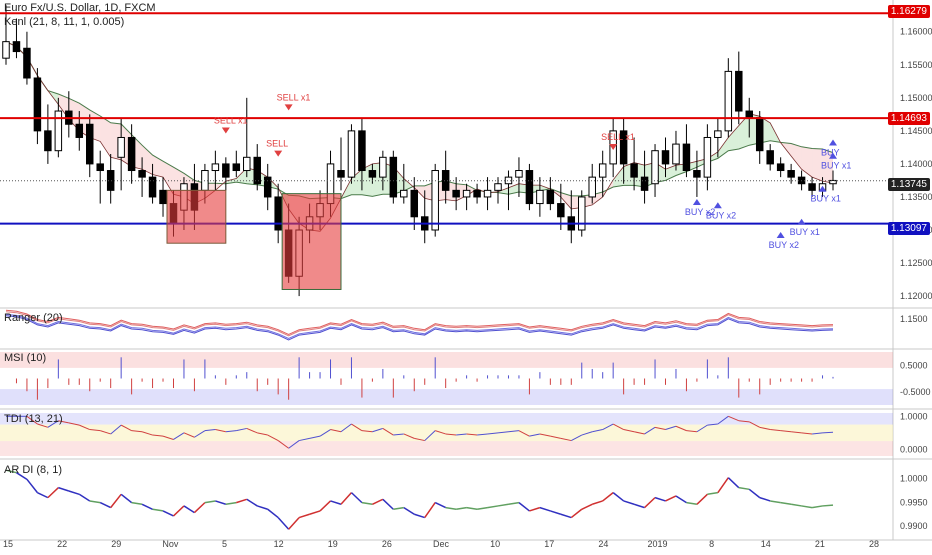 This screenshot has width=932, height=555. What do you see at coordinates (294, 97) in the screenshot?
I see `sell-signal-label: SELL x1` at bounding box center [294, 97].